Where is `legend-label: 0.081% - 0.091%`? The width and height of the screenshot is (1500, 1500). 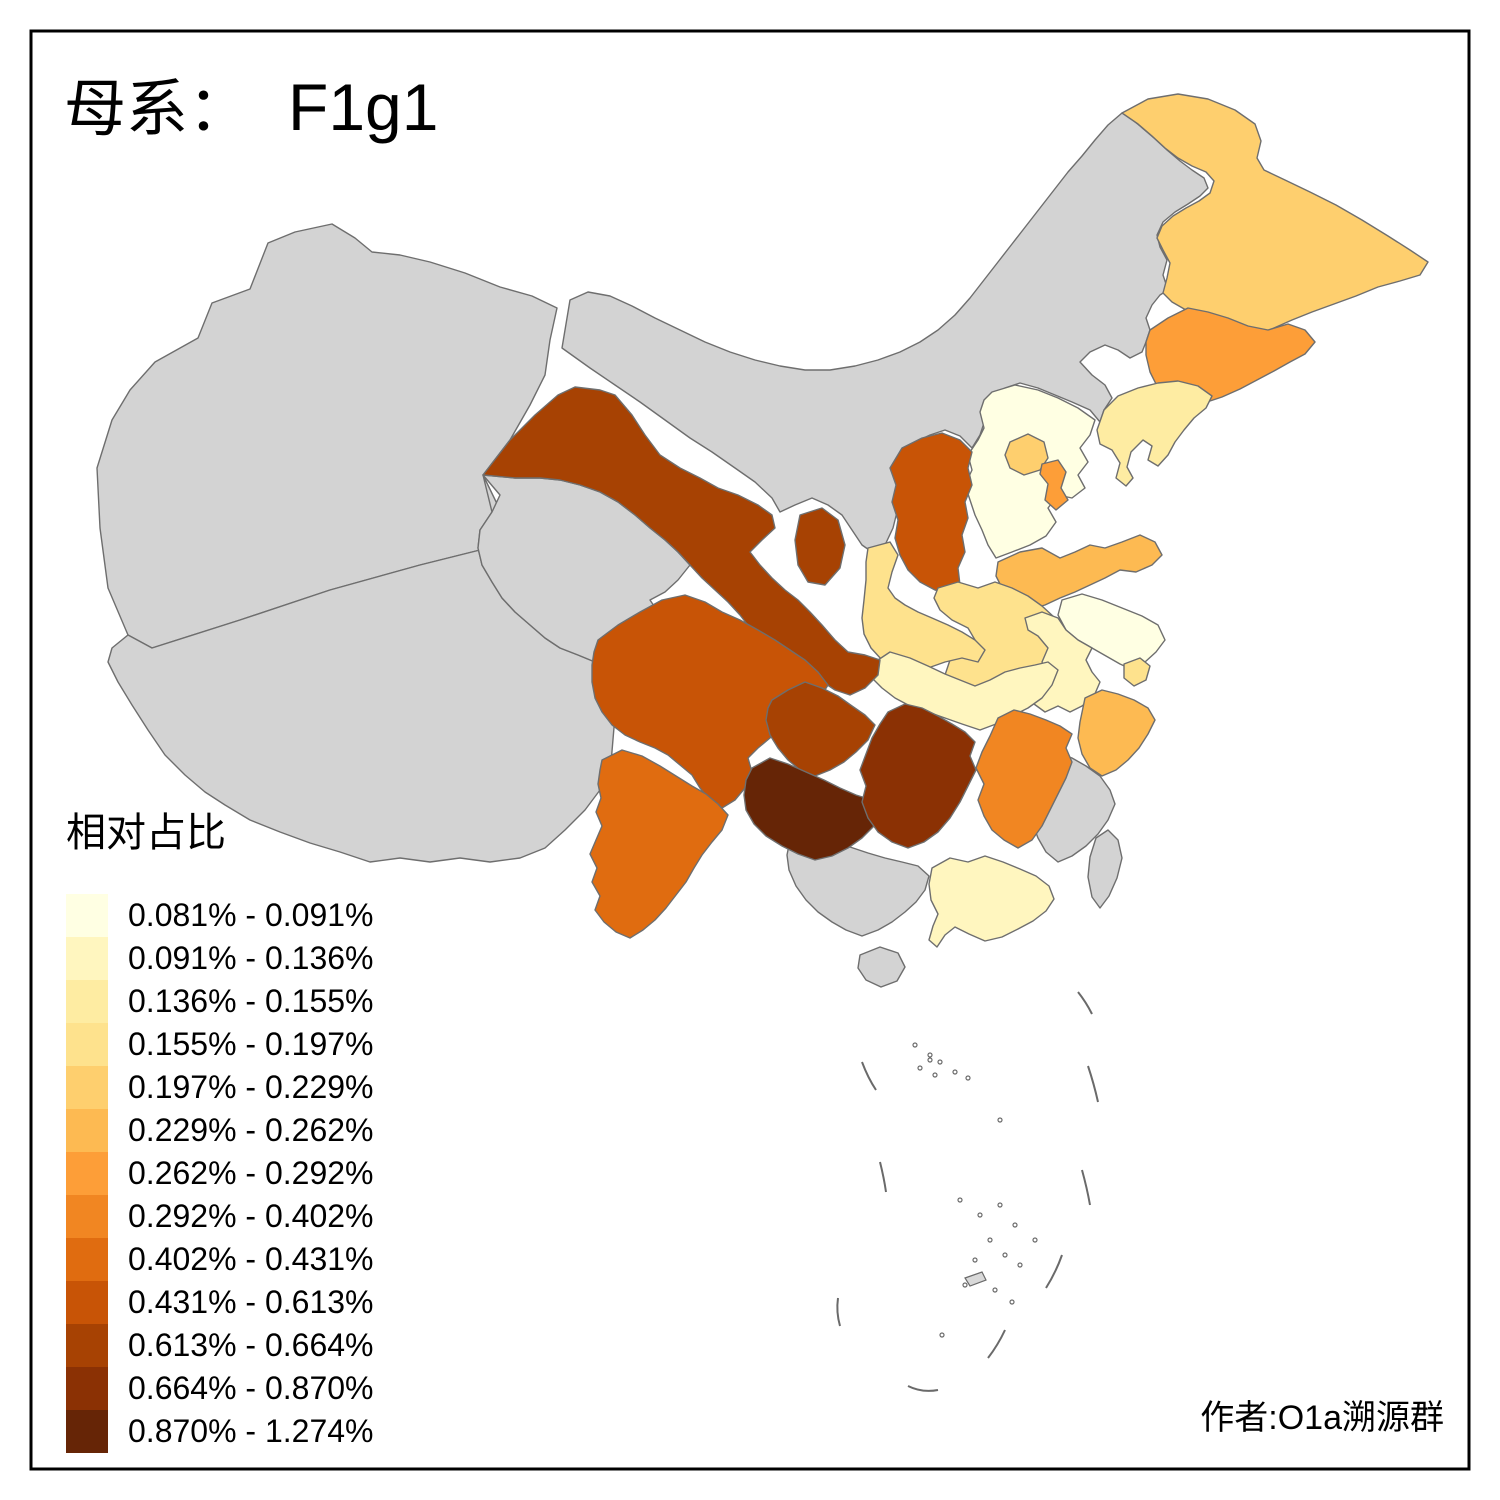
legend-label: 0.081% - 0.091% is located at coordinates (251, 915).